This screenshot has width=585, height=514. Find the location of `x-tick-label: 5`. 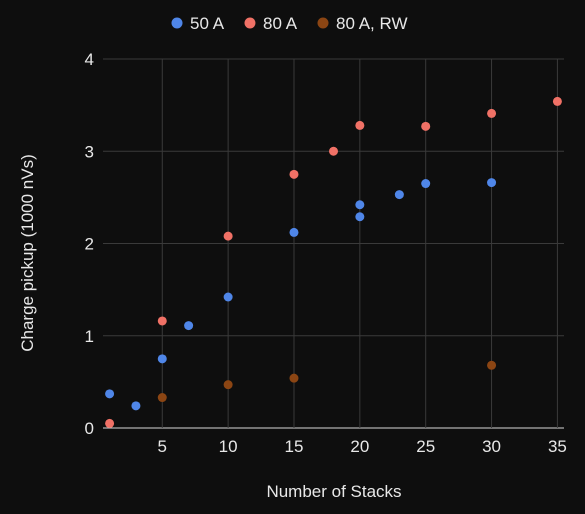

x-tick-label: 5 is located at coordinates (162, 446).